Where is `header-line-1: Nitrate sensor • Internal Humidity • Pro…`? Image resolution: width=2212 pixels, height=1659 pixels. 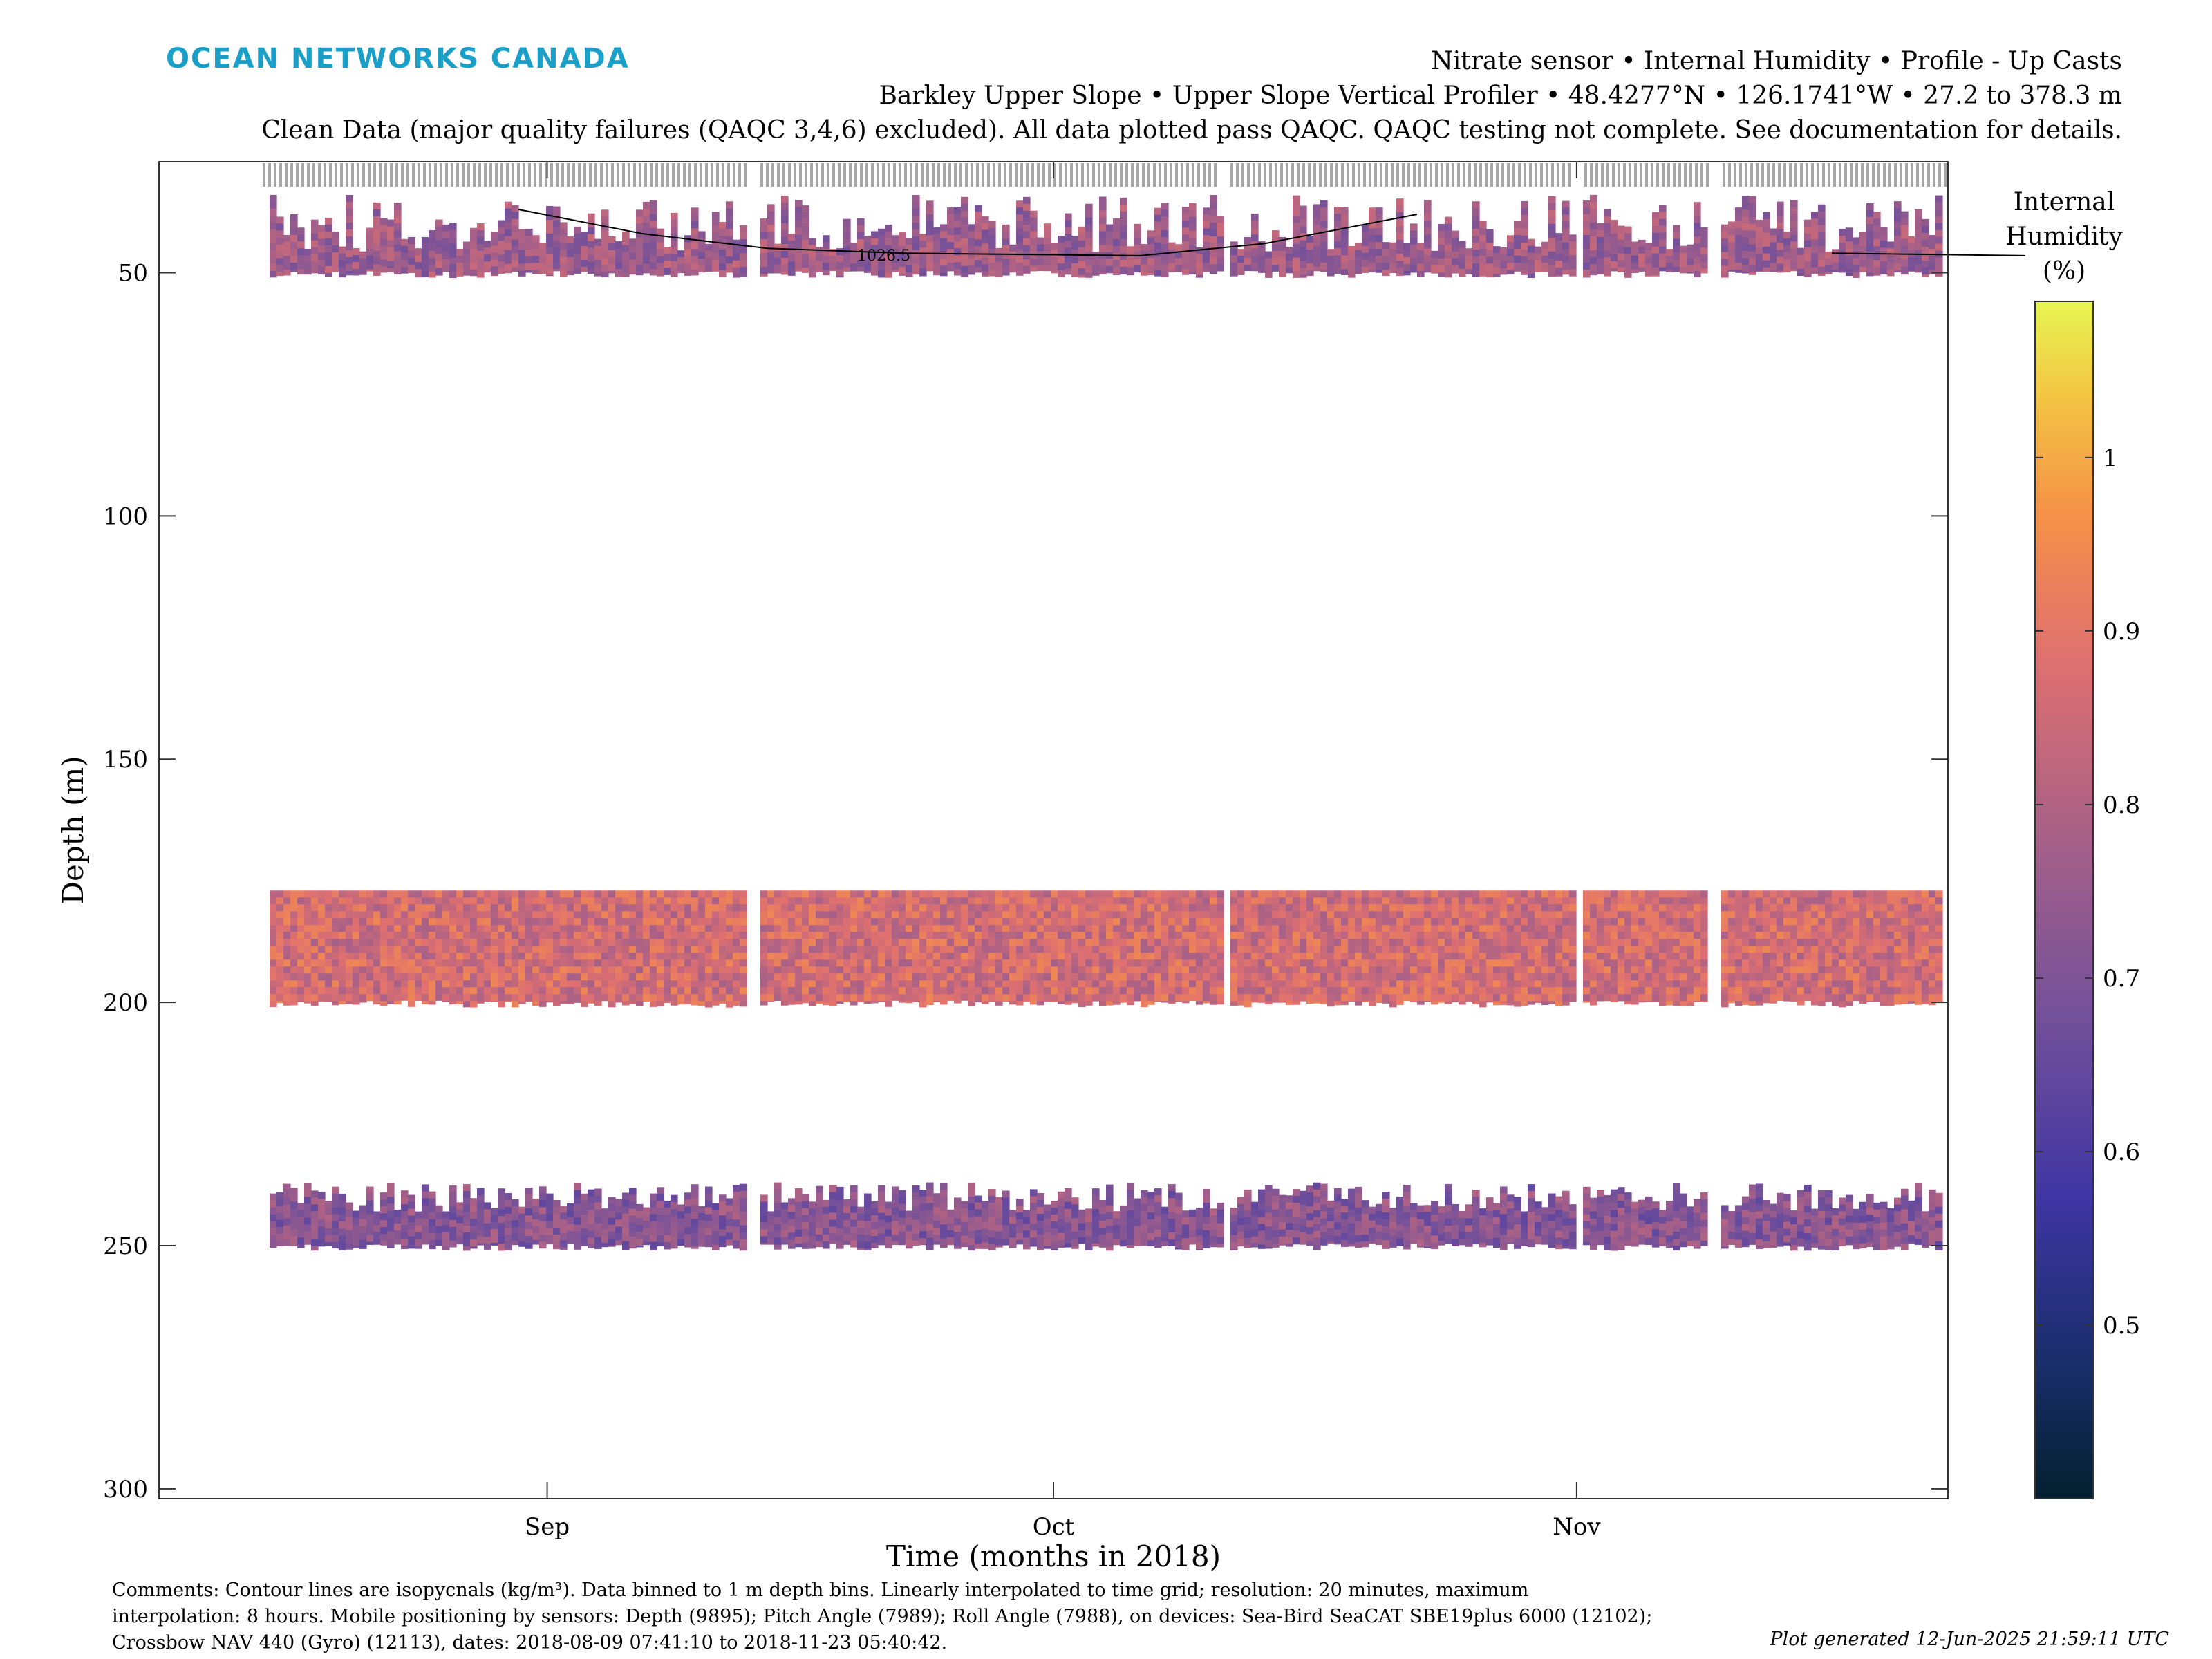
header-line-1: Nitrate sensor • Internal Humidity • Pro… is located at coordinates (1776, 61).